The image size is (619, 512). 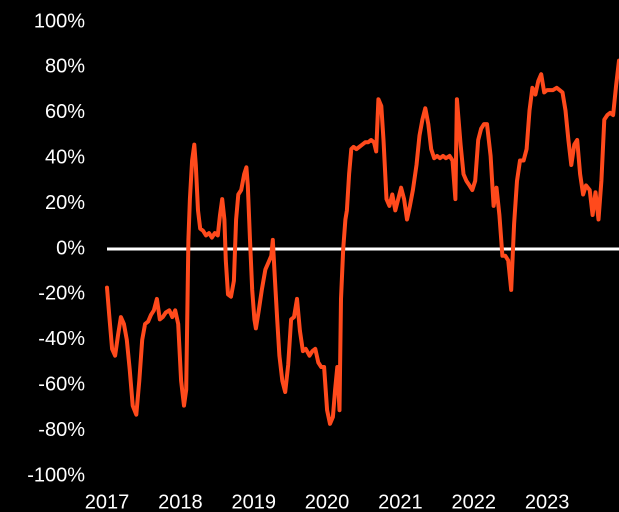 I want to click on x-tick-label: 2022, so click(x=474, y=501).